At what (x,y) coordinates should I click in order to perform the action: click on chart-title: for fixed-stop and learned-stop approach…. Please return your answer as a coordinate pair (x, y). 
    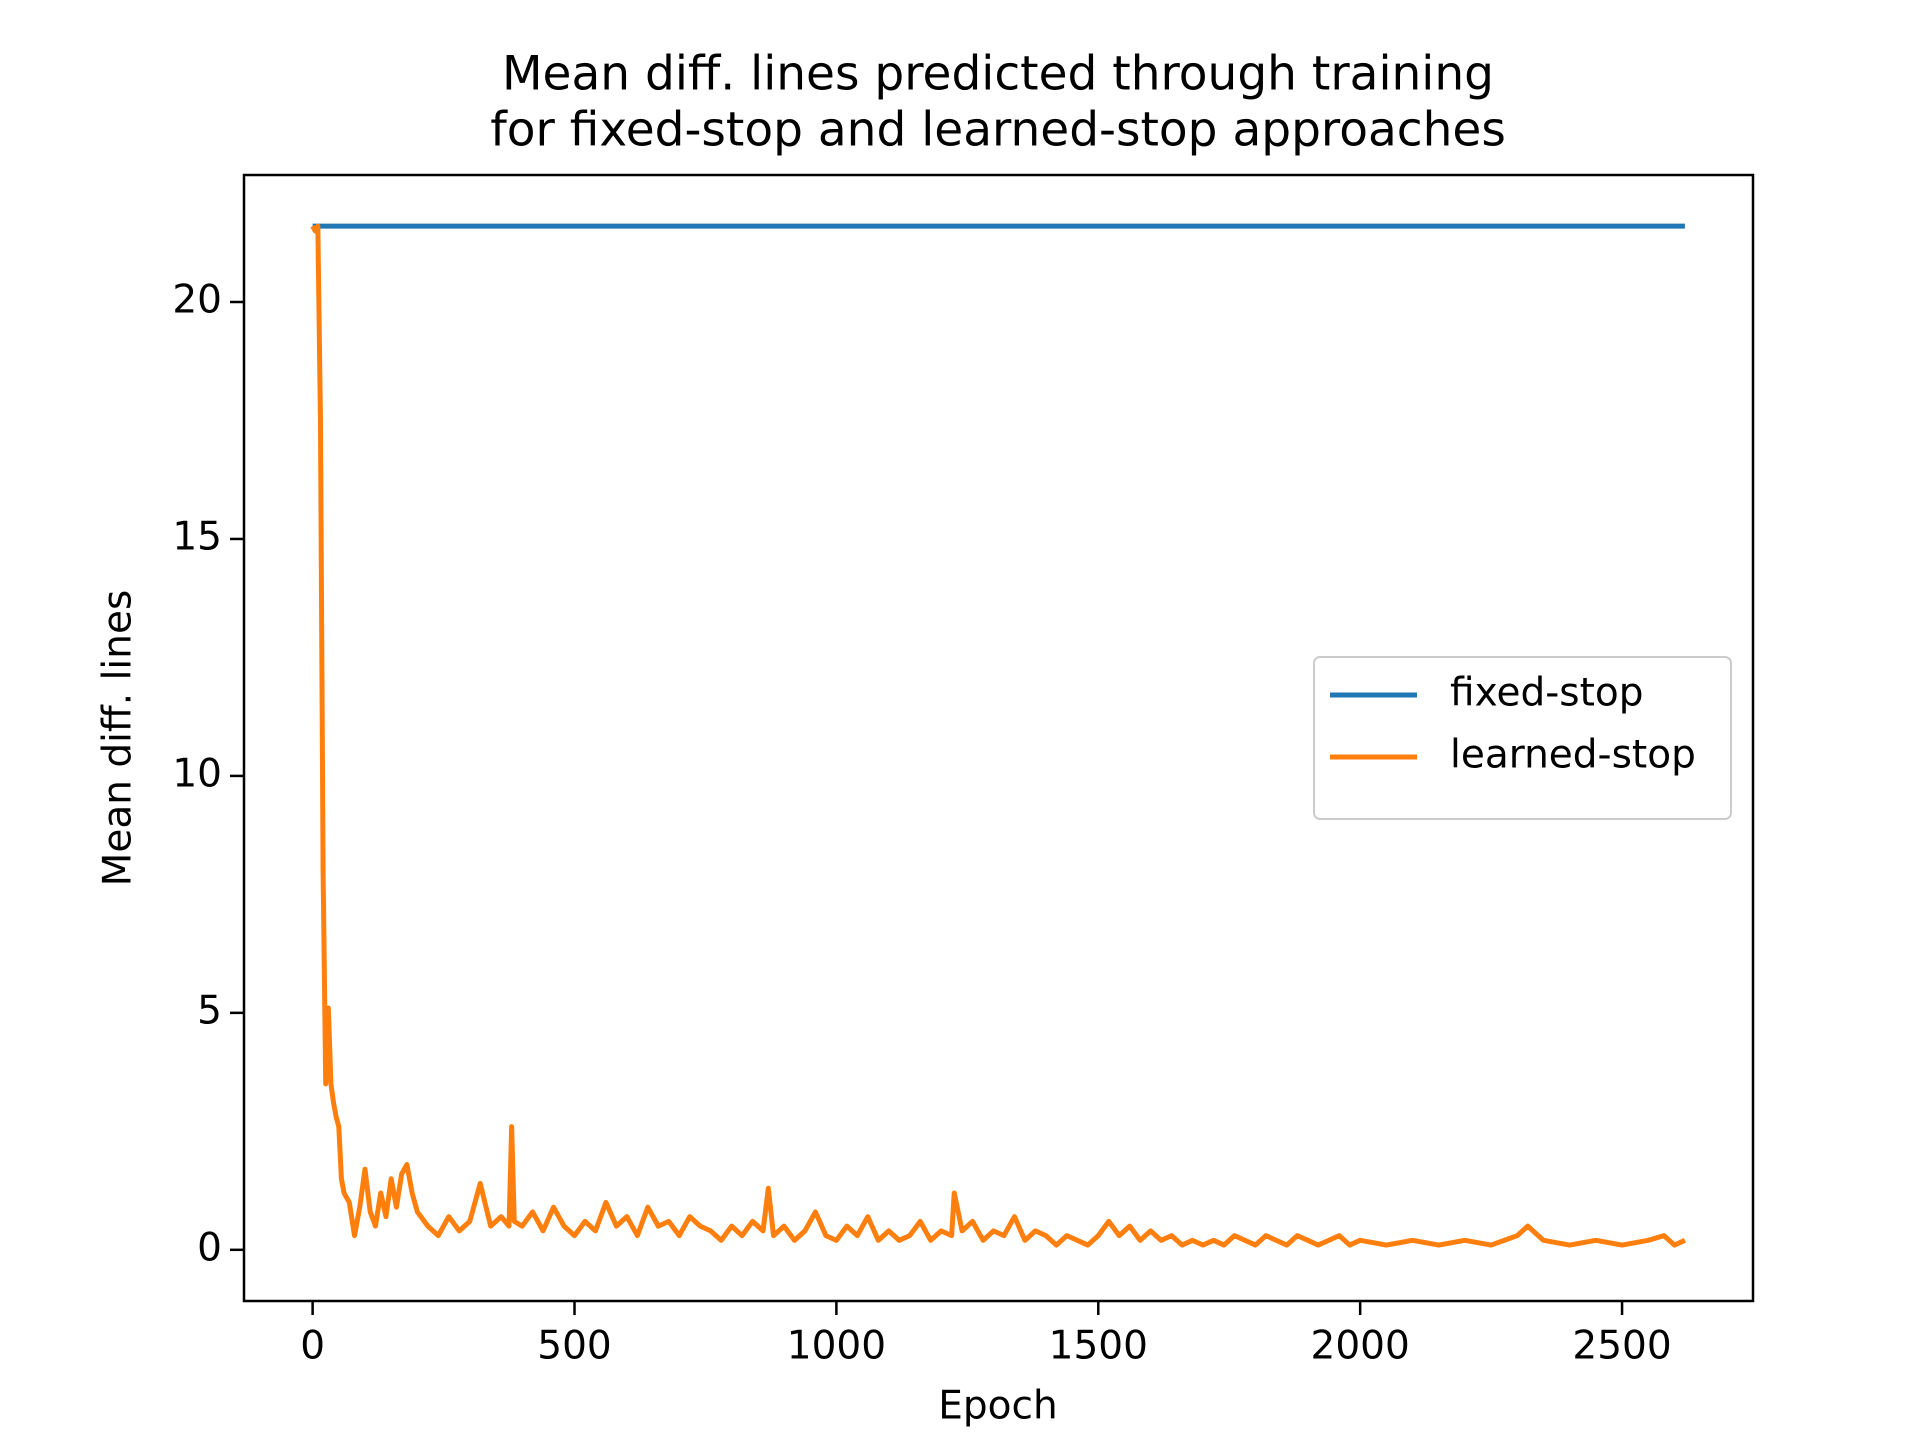
    Looking at the image, I should click on (998, 130).